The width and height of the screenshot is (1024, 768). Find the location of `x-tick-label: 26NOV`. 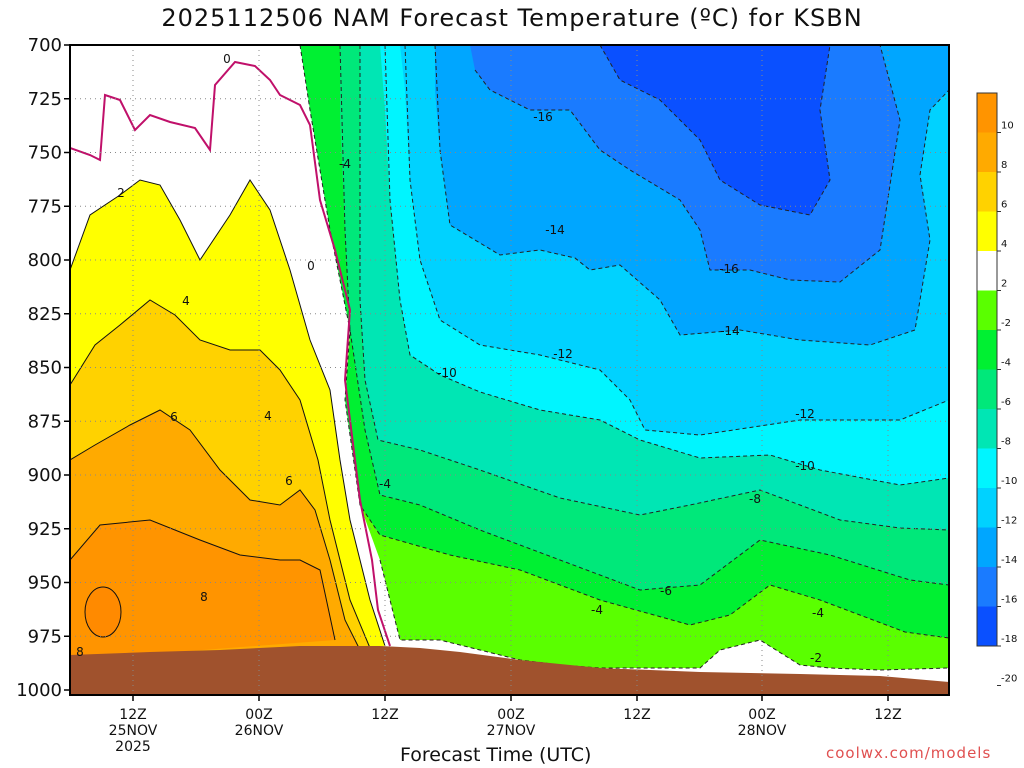

x-tick-label: 26NOV is located at coordinates (259, 731).